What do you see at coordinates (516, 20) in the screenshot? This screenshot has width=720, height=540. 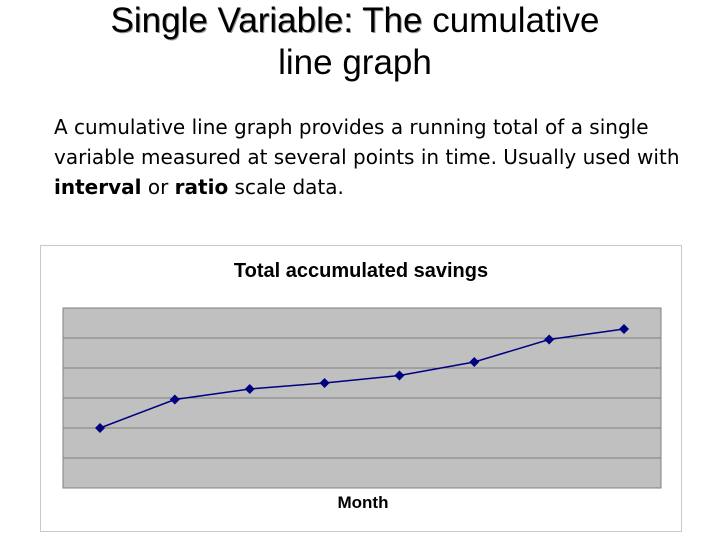 I see `title-part2: cumulative` at bounding box center [516, 20].